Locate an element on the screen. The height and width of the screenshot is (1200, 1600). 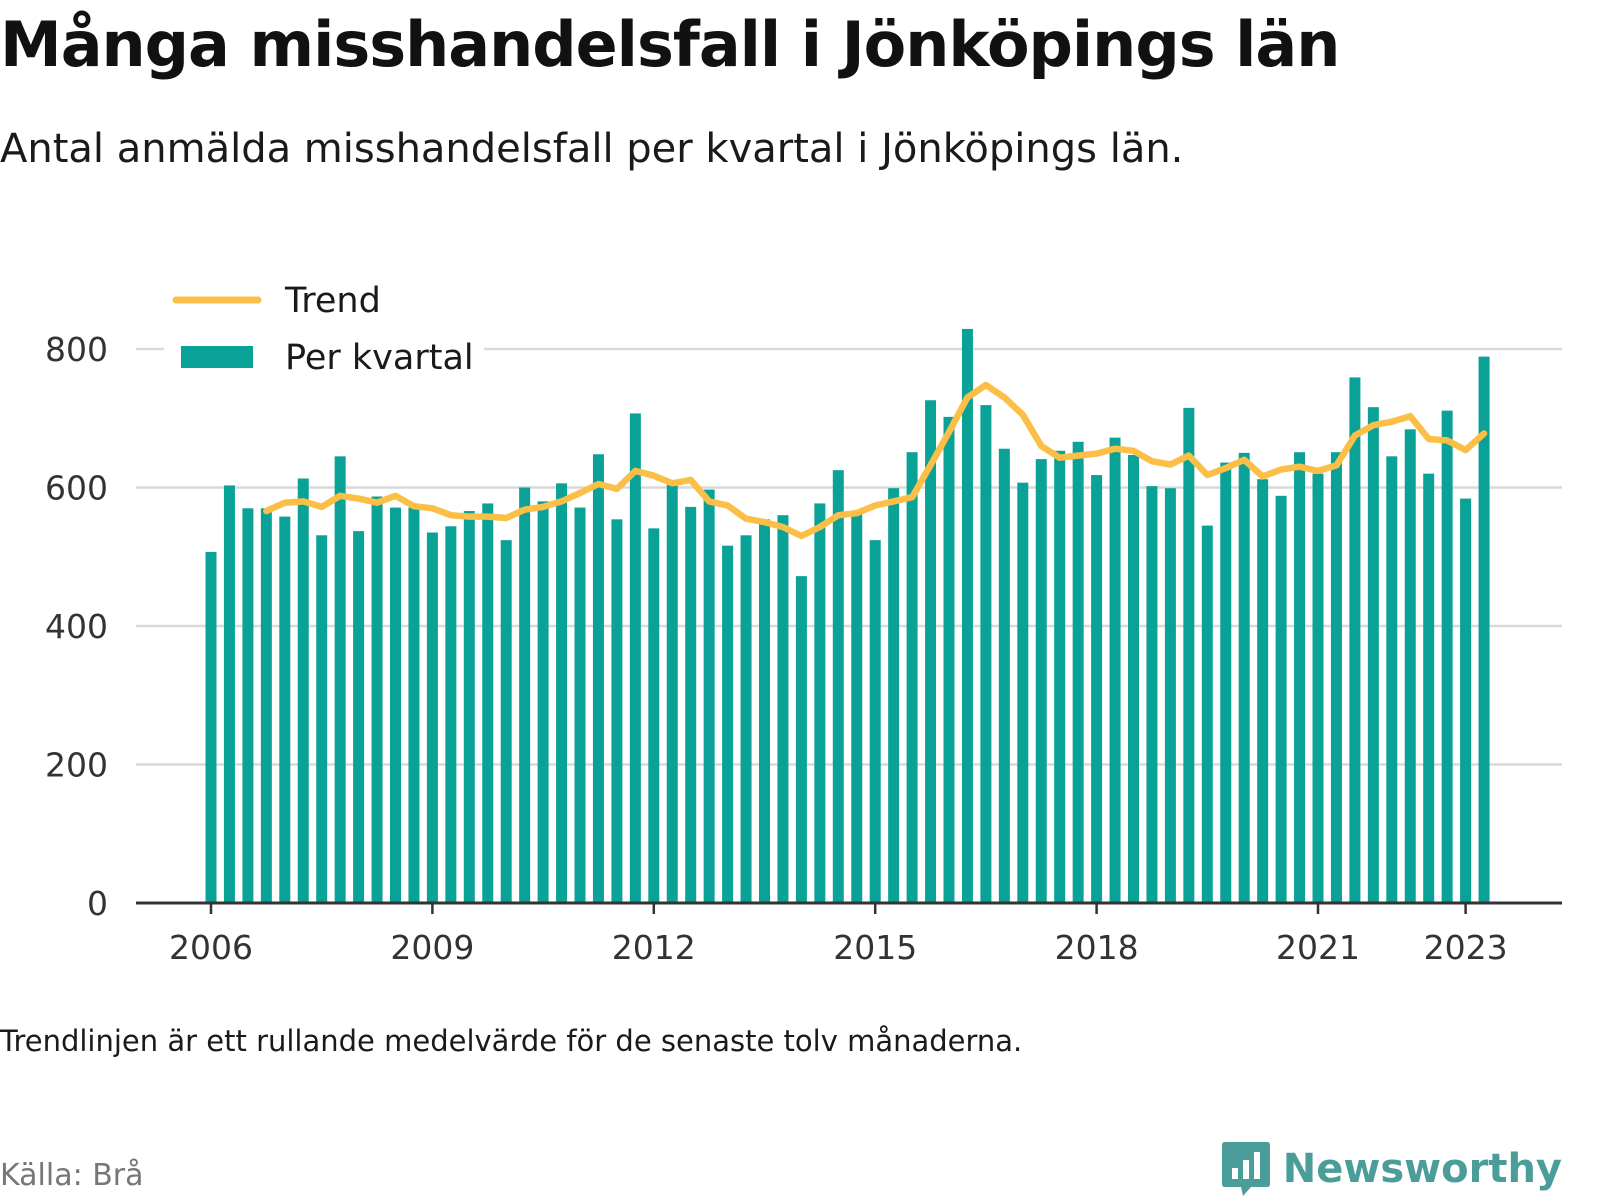
y-tick-label: 0 is located at coordinates (97, 903).